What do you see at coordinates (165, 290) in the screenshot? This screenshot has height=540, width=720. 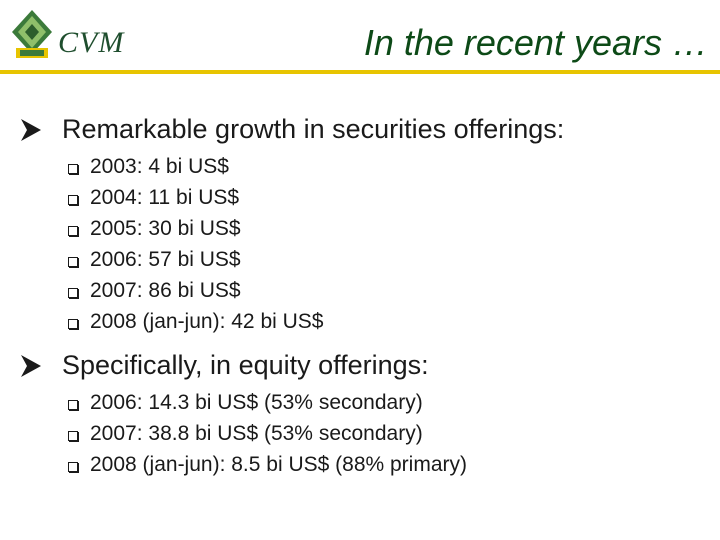 I see `list-item-text: 2007: 86 bi US$` at bounding box center [165, 290].